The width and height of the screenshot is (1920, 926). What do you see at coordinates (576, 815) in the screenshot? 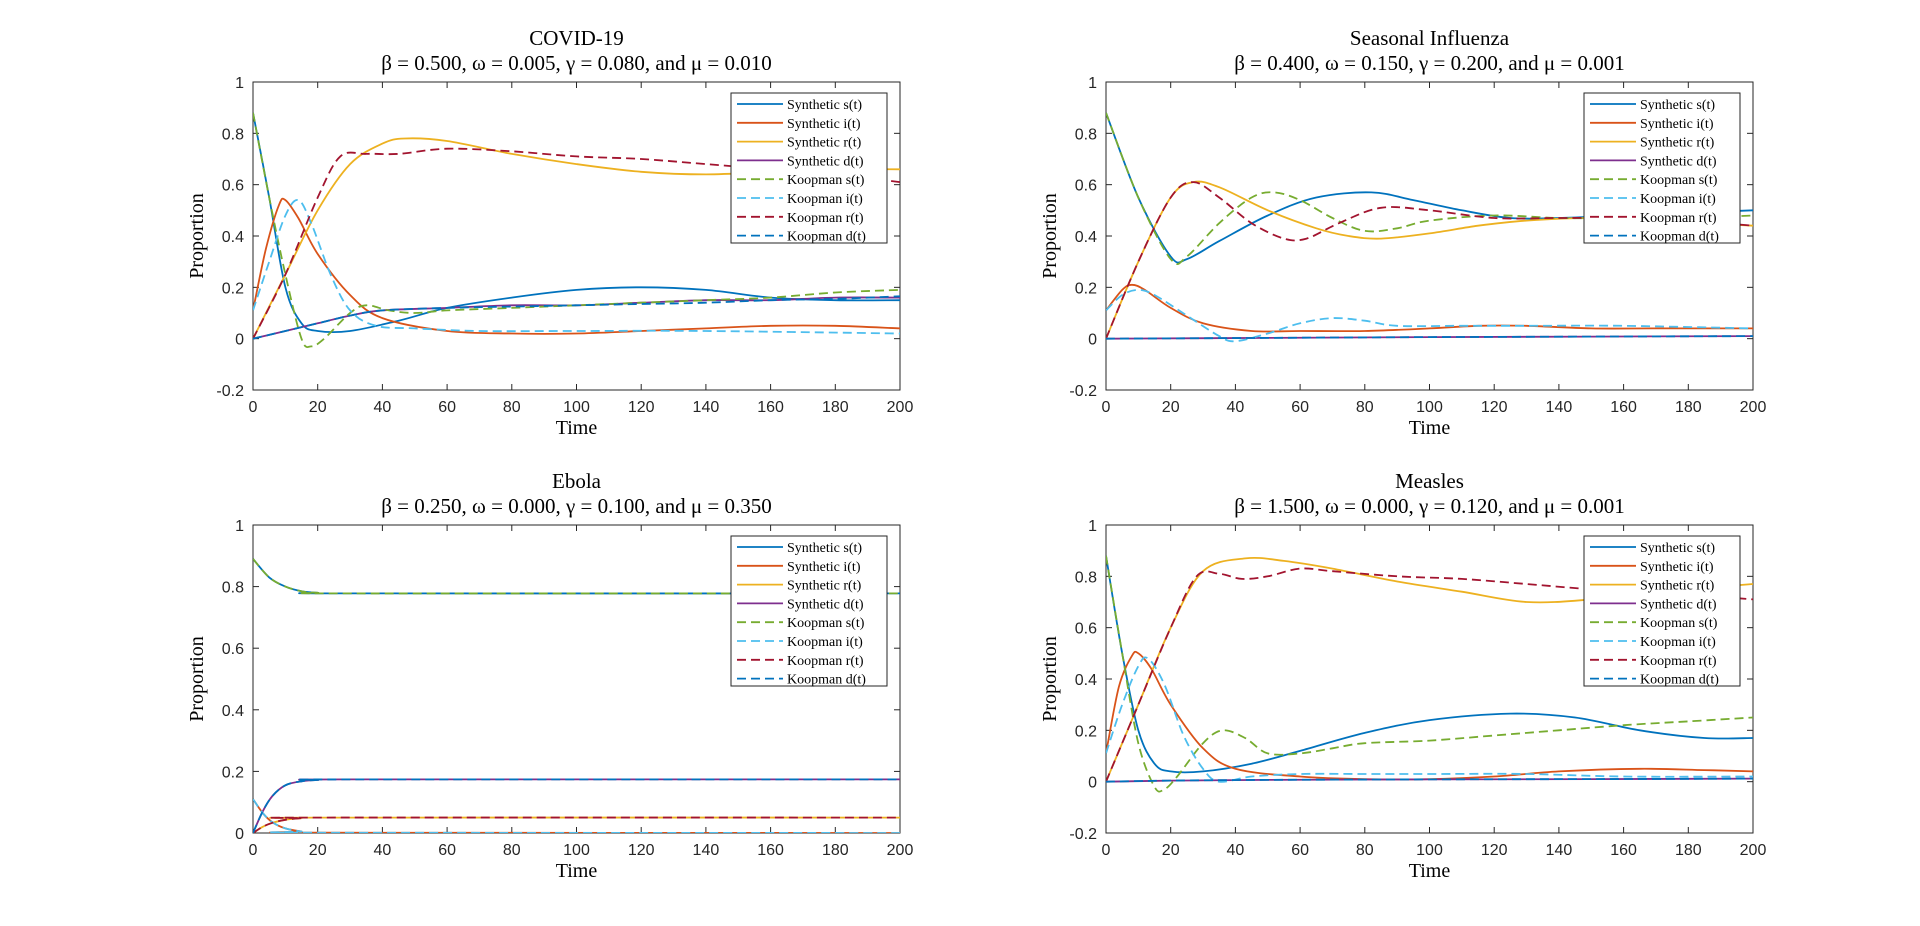
I see `series-line-koopman-i-t` at bounding box center [576, 815].